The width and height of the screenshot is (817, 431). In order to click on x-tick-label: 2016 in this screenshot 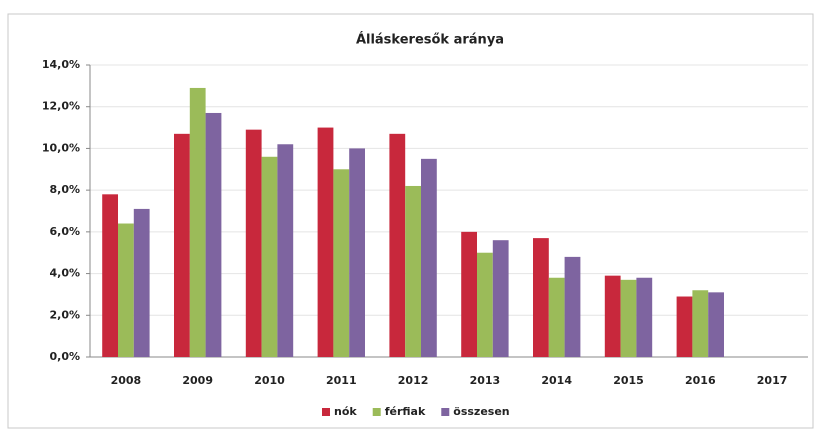, I will do `click(700, 380)`.